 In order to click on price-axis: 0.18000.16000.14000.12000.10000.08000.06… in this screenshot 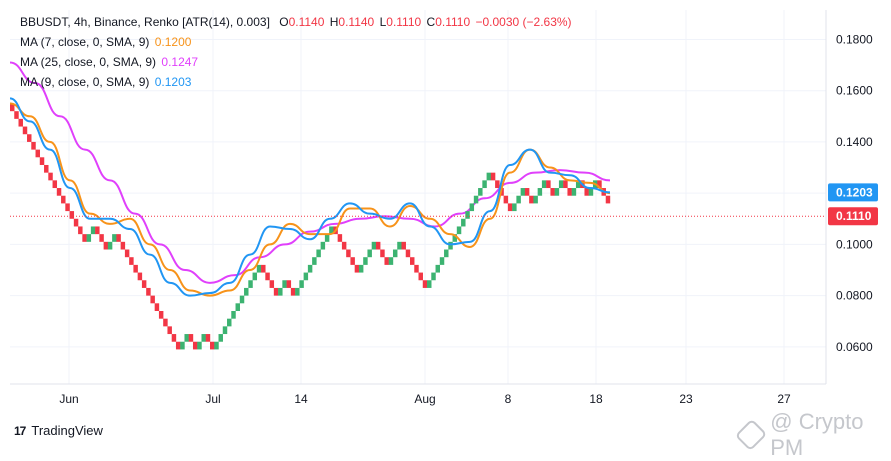, I will do `click(854, 192)`.